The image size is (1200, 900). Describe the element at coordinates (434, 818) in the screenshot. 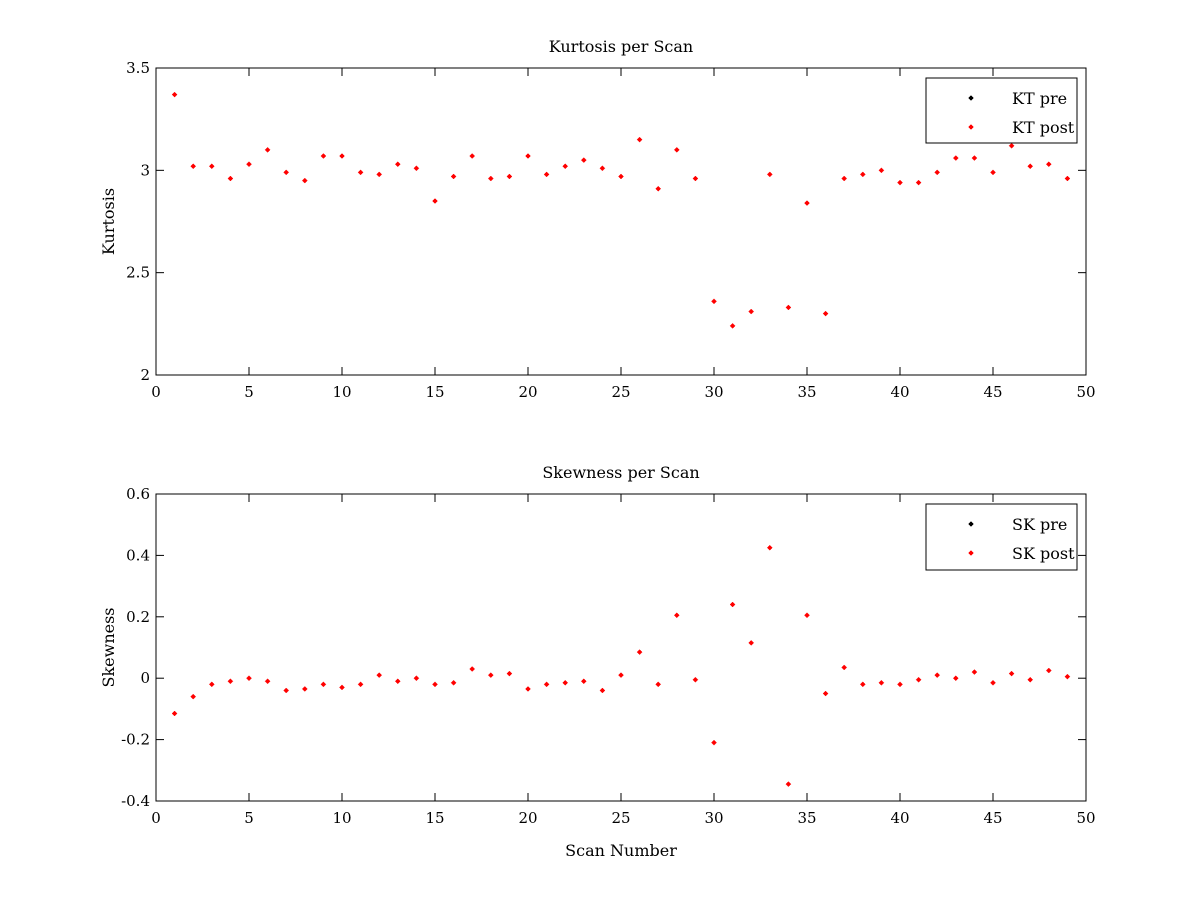

I see `x-tick-label: 15` at that location.